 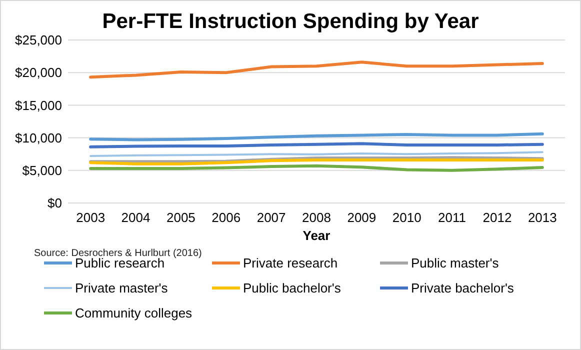 I want to click on y-tick-label: $5,000, so click(x=42, y=170).